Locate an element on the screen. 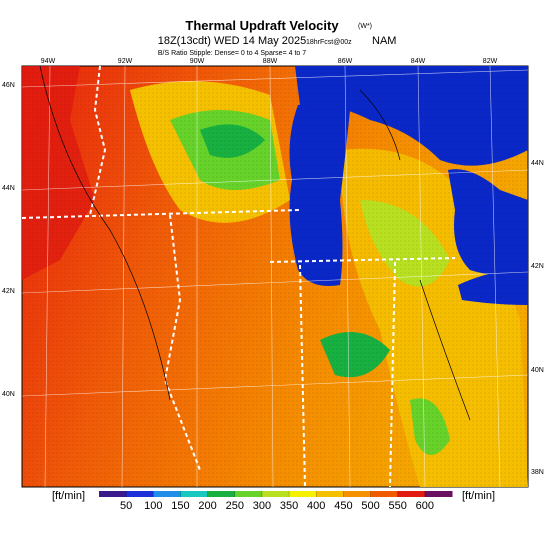 The width and height of the screenshot is (552, 552). lon-label: 88W is located at coordinates (270, 61).